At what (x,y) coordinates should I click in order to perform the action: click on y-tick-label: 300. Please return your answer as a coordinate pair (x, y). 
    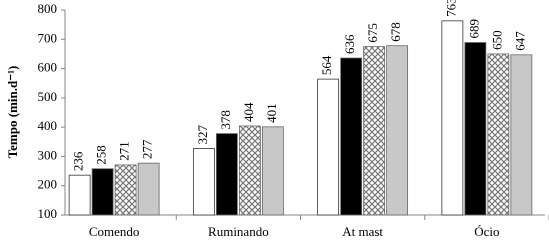
    Looking at the image, I should click on (48, 154).